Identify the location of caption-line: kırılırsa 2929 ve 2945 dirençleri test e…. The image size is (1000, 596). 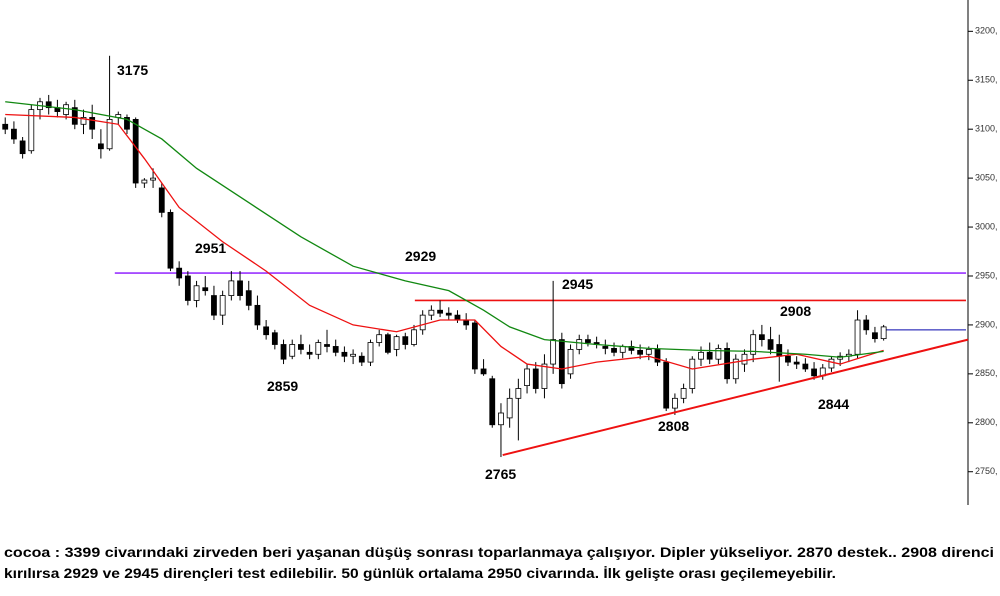
(420, 573).